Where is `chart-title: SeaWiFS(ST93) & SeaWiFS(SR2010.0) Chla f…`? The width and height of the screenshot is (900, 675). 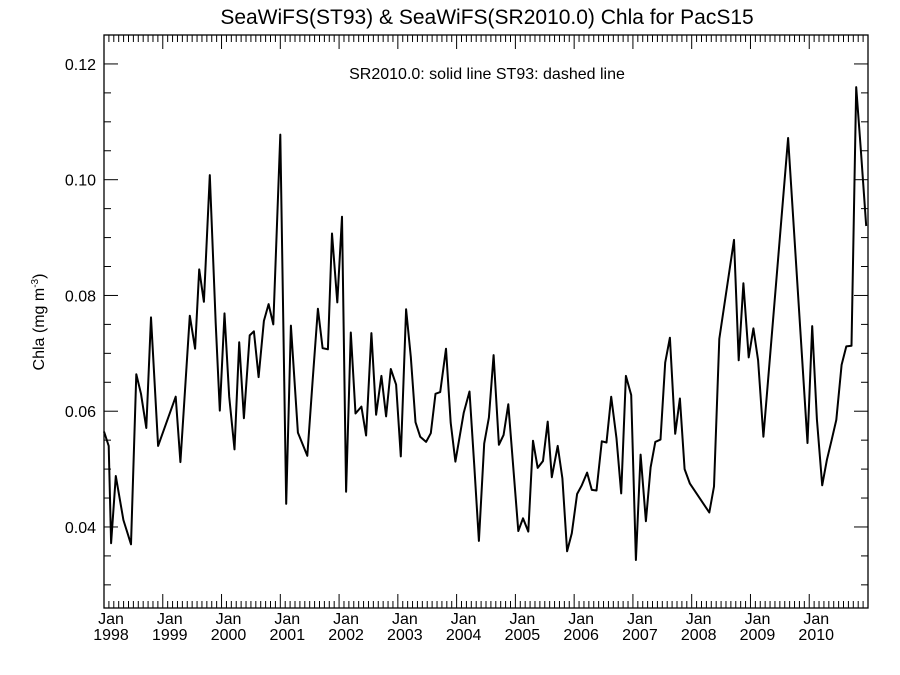 chart-title: SeaWiFS(ST93) & SeaWiFS(SR2010.0) Chla f… is located at coordinates (486, 17).